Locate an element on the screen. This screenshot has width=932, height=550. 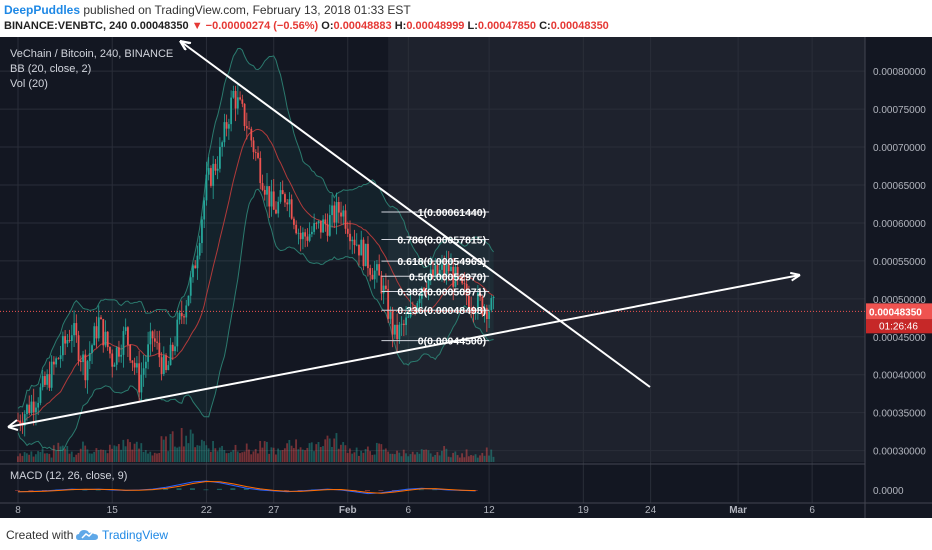
fib-level-label: 0.618(0.00054969) is located at coordinates (441, 262).